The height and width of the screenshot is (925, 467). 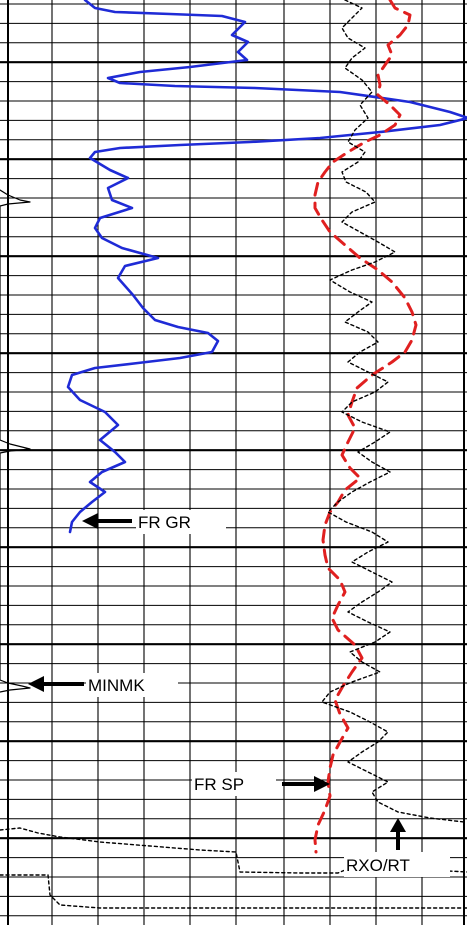 I want to click on rxo-rt-label-bg, so click(x=397, y=864).